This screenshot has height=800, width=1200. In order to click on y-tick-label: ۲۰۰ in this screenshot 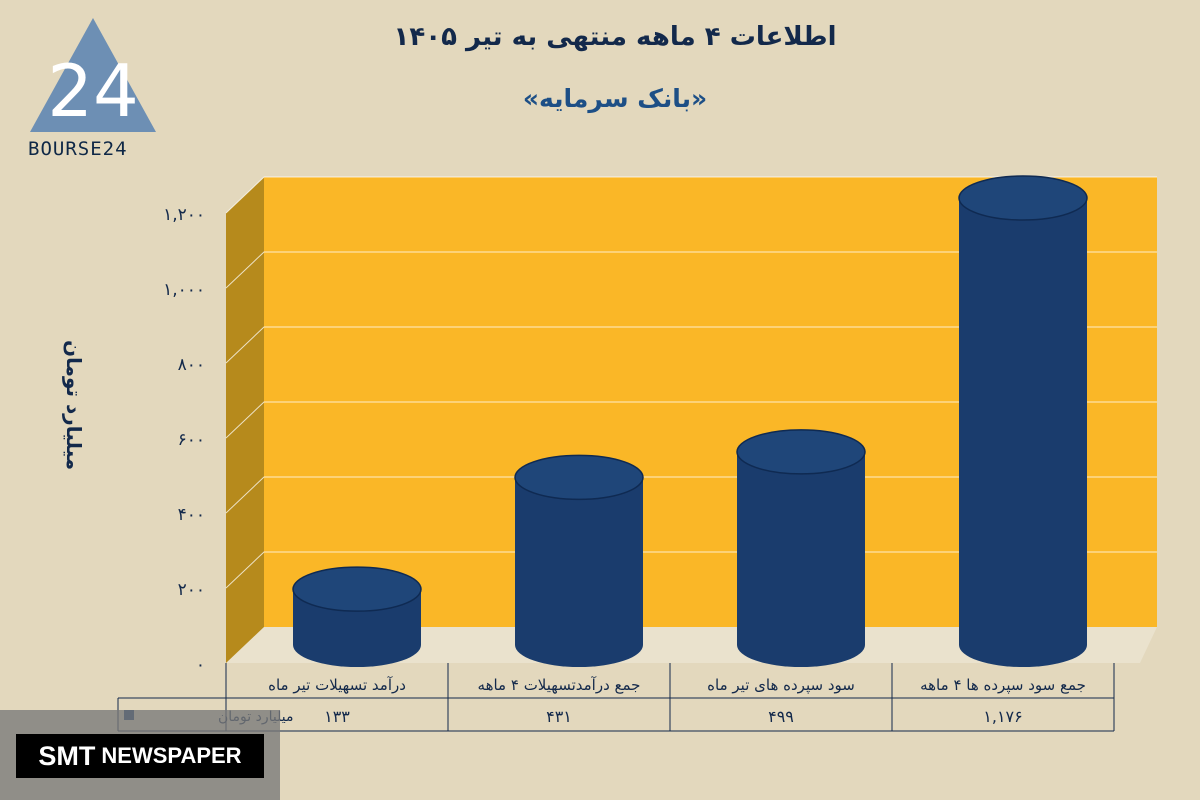, I will do `click(191, 590)`.